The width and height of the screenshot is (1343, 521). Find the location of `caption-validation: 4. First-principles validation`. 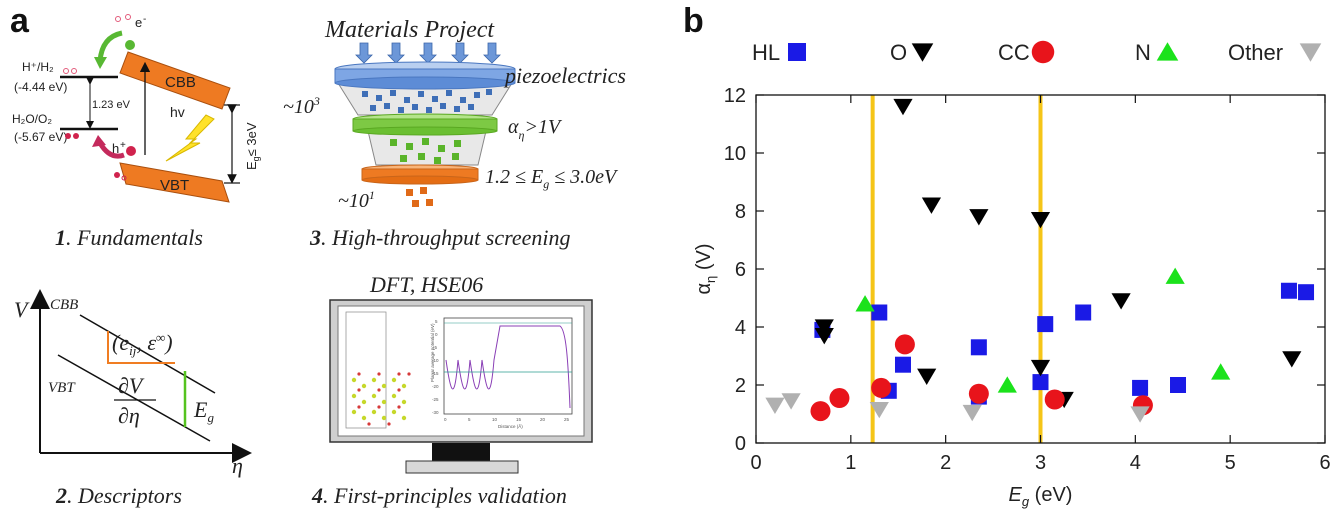

caption-validation: 4. First-principles validation is located at coordinates (439, 495).